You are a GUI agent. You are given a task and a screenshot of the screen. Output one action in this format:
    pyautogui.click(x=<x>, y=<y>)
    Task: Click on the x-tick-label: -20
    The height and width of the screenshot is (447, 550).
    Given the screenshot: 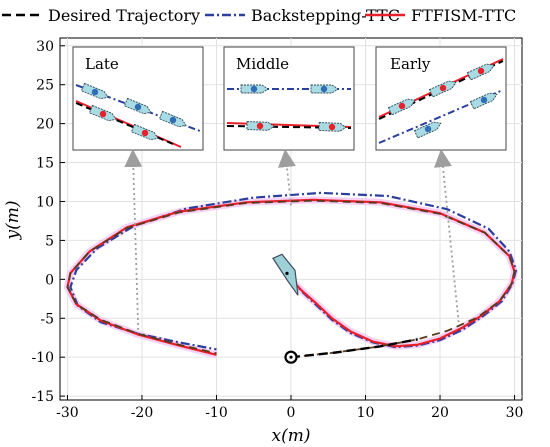 What is the action you would take?
    pyautogui.click(x=142, y=413)
    